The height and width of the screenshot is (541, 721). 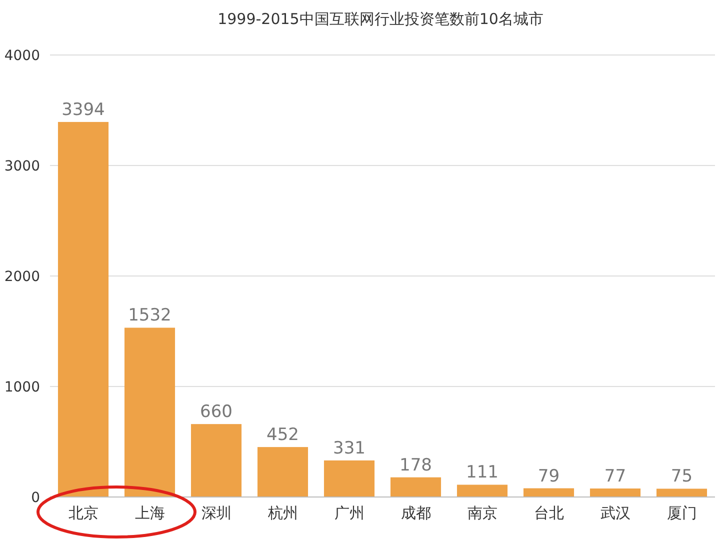 What do you see at coordinates (22, 387) in the screenshot?
I see `y-tick-label: 1000` at bounding box center [22, 387].